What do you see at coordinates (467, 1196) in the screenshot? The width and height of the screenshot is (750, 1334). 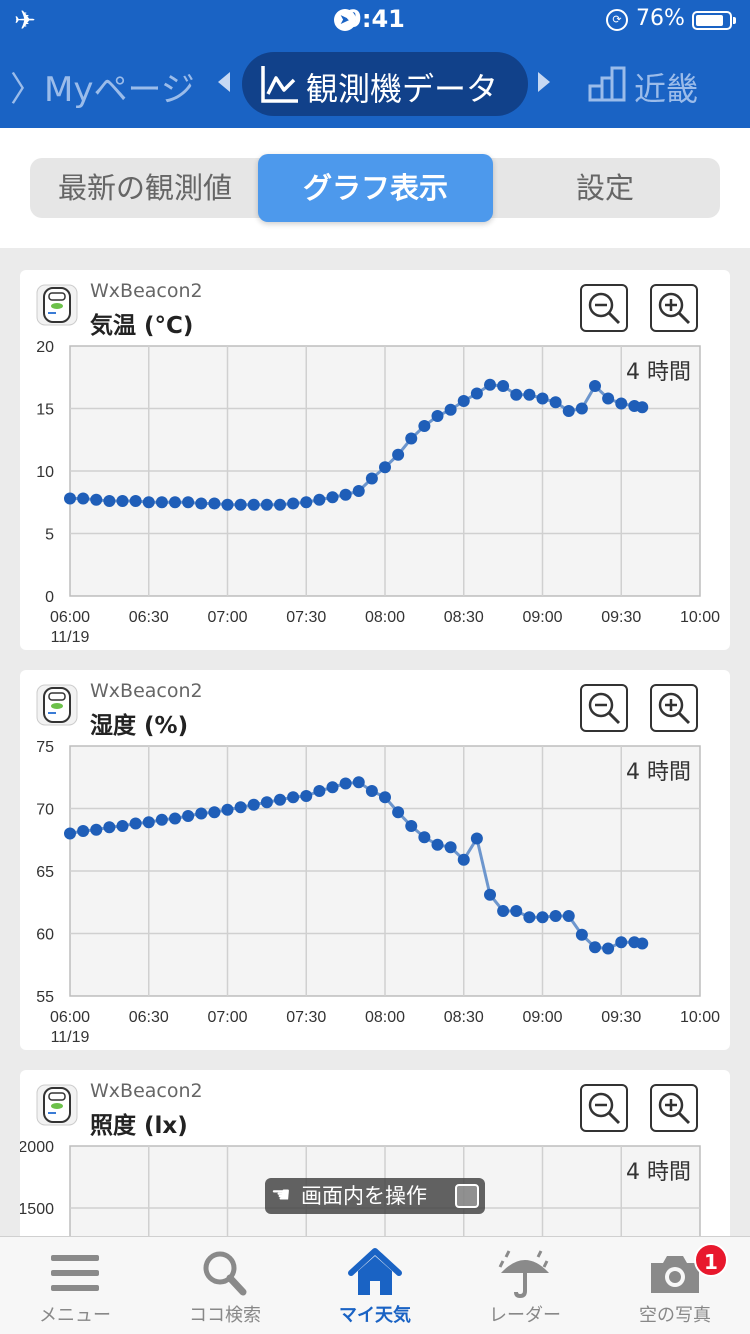 I see `checkbox` at bounding box center [467, 1196].